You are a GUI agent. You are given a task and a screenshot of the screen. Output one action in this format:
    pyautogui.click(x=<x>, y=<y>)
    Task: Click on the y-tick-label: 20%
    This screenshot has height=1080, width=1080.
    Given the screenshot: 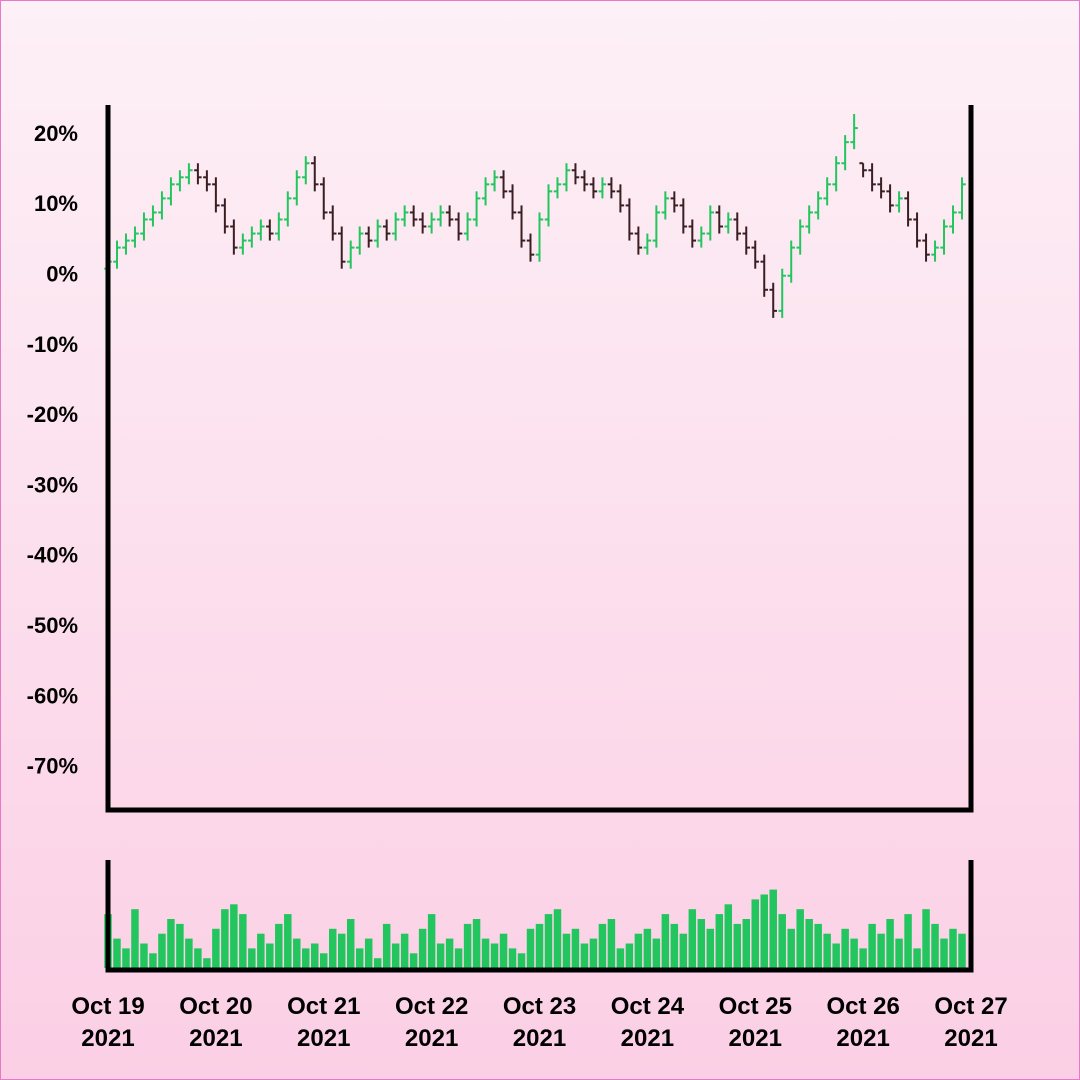 What is the action you would take?
    pyautogui.click(x=56, y=133)
    